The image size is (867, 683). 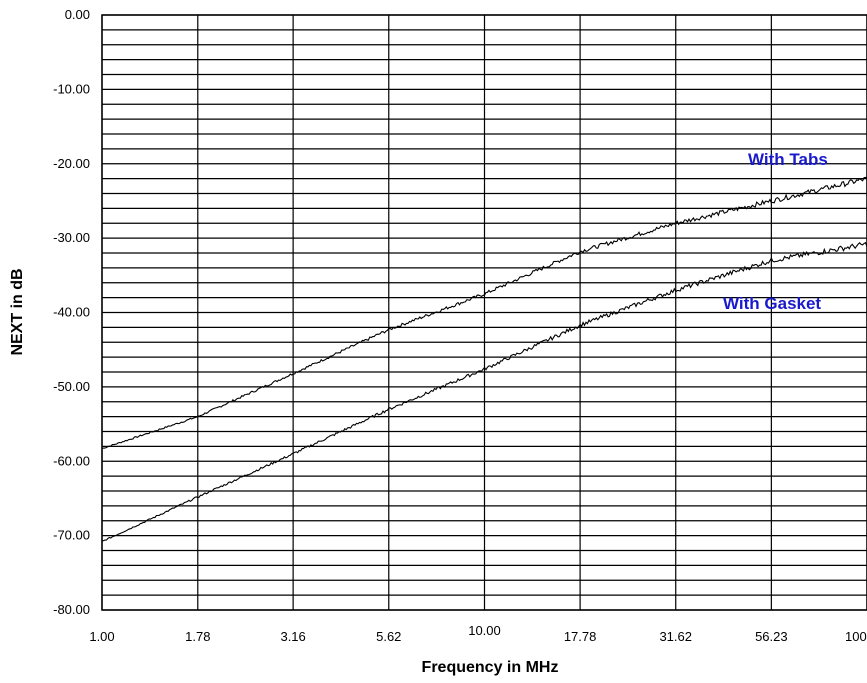 I want to click on y-tick-label: -60.00, so click(x=71, y=460).